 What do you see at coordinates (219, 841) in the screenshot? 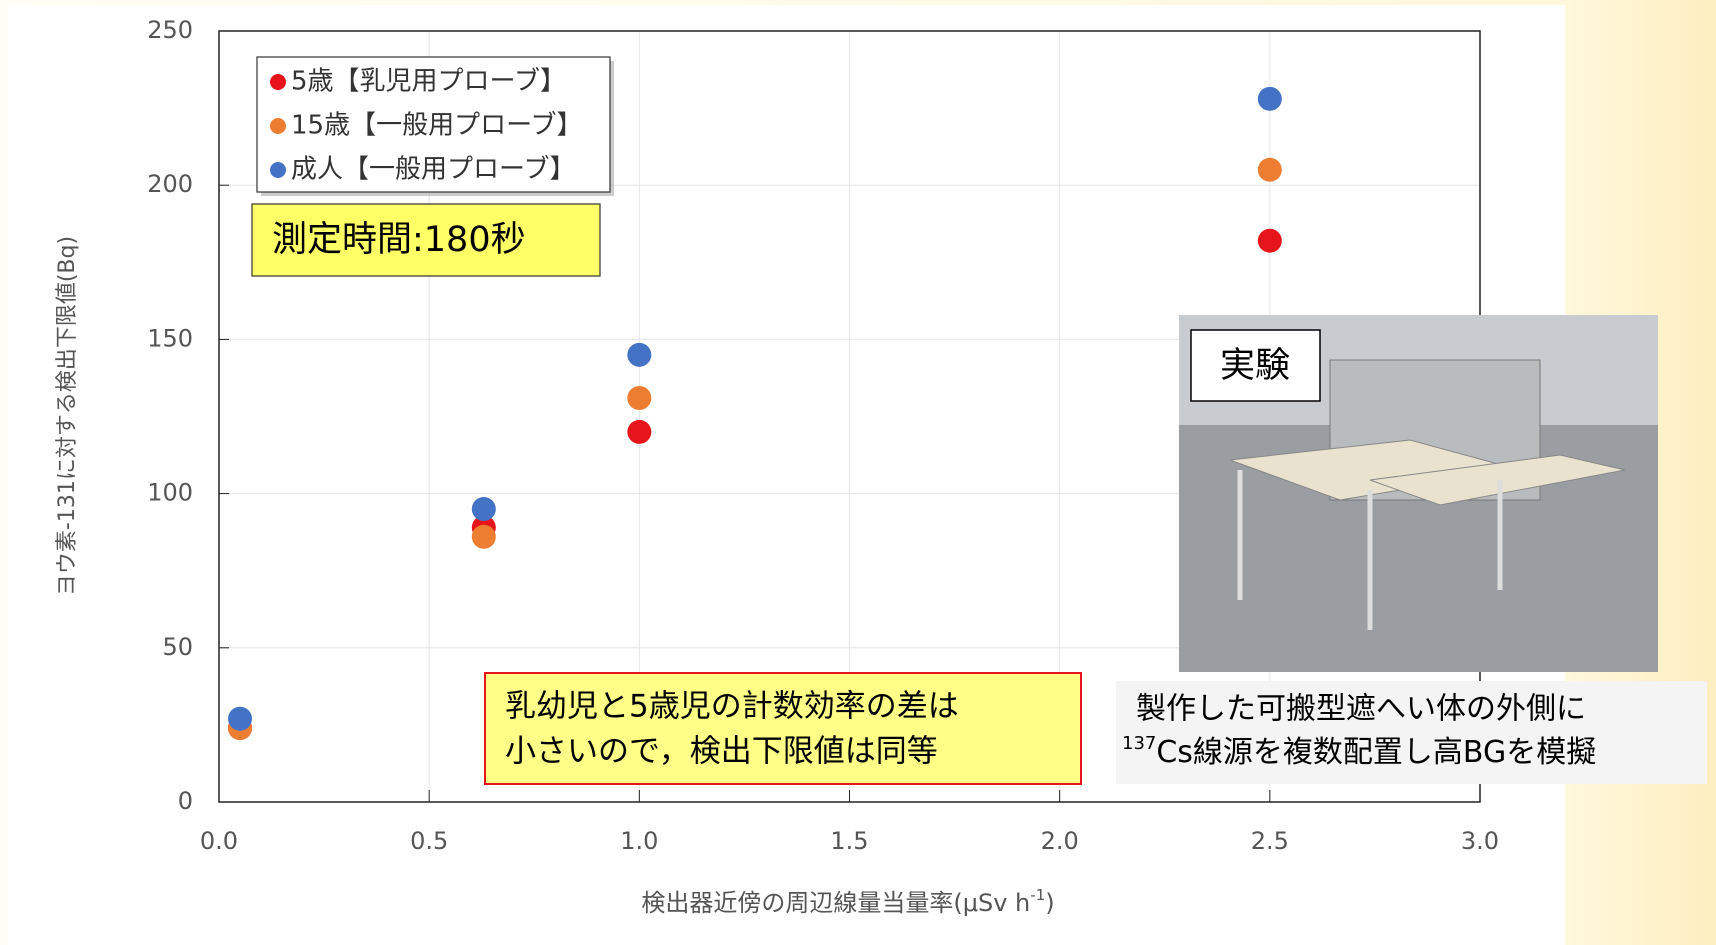
I see `x-tick-label: 0.0` at bounding box center [219, 841].